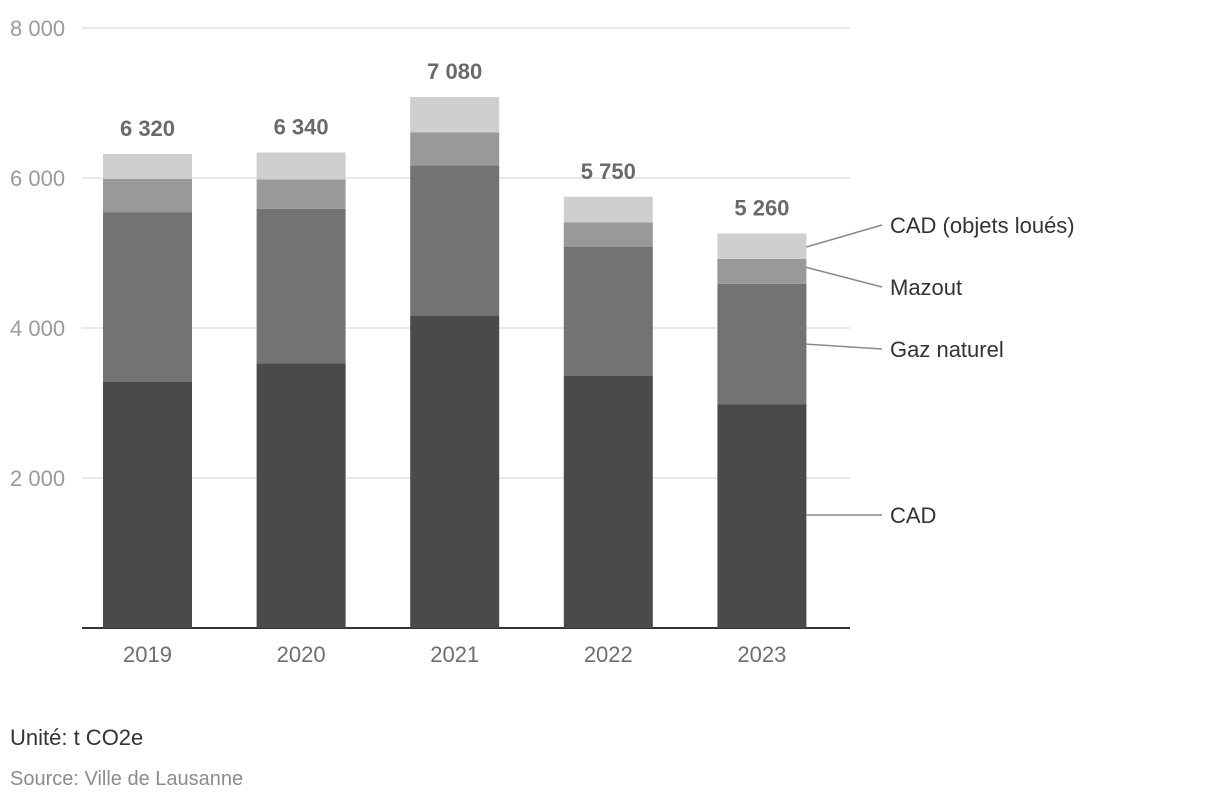 The width and height of the screenshot is (1220, 806). Describe the element at coordinates (301, 127) in the screenshot. I see `bar-total-label: 6 340` at that location.